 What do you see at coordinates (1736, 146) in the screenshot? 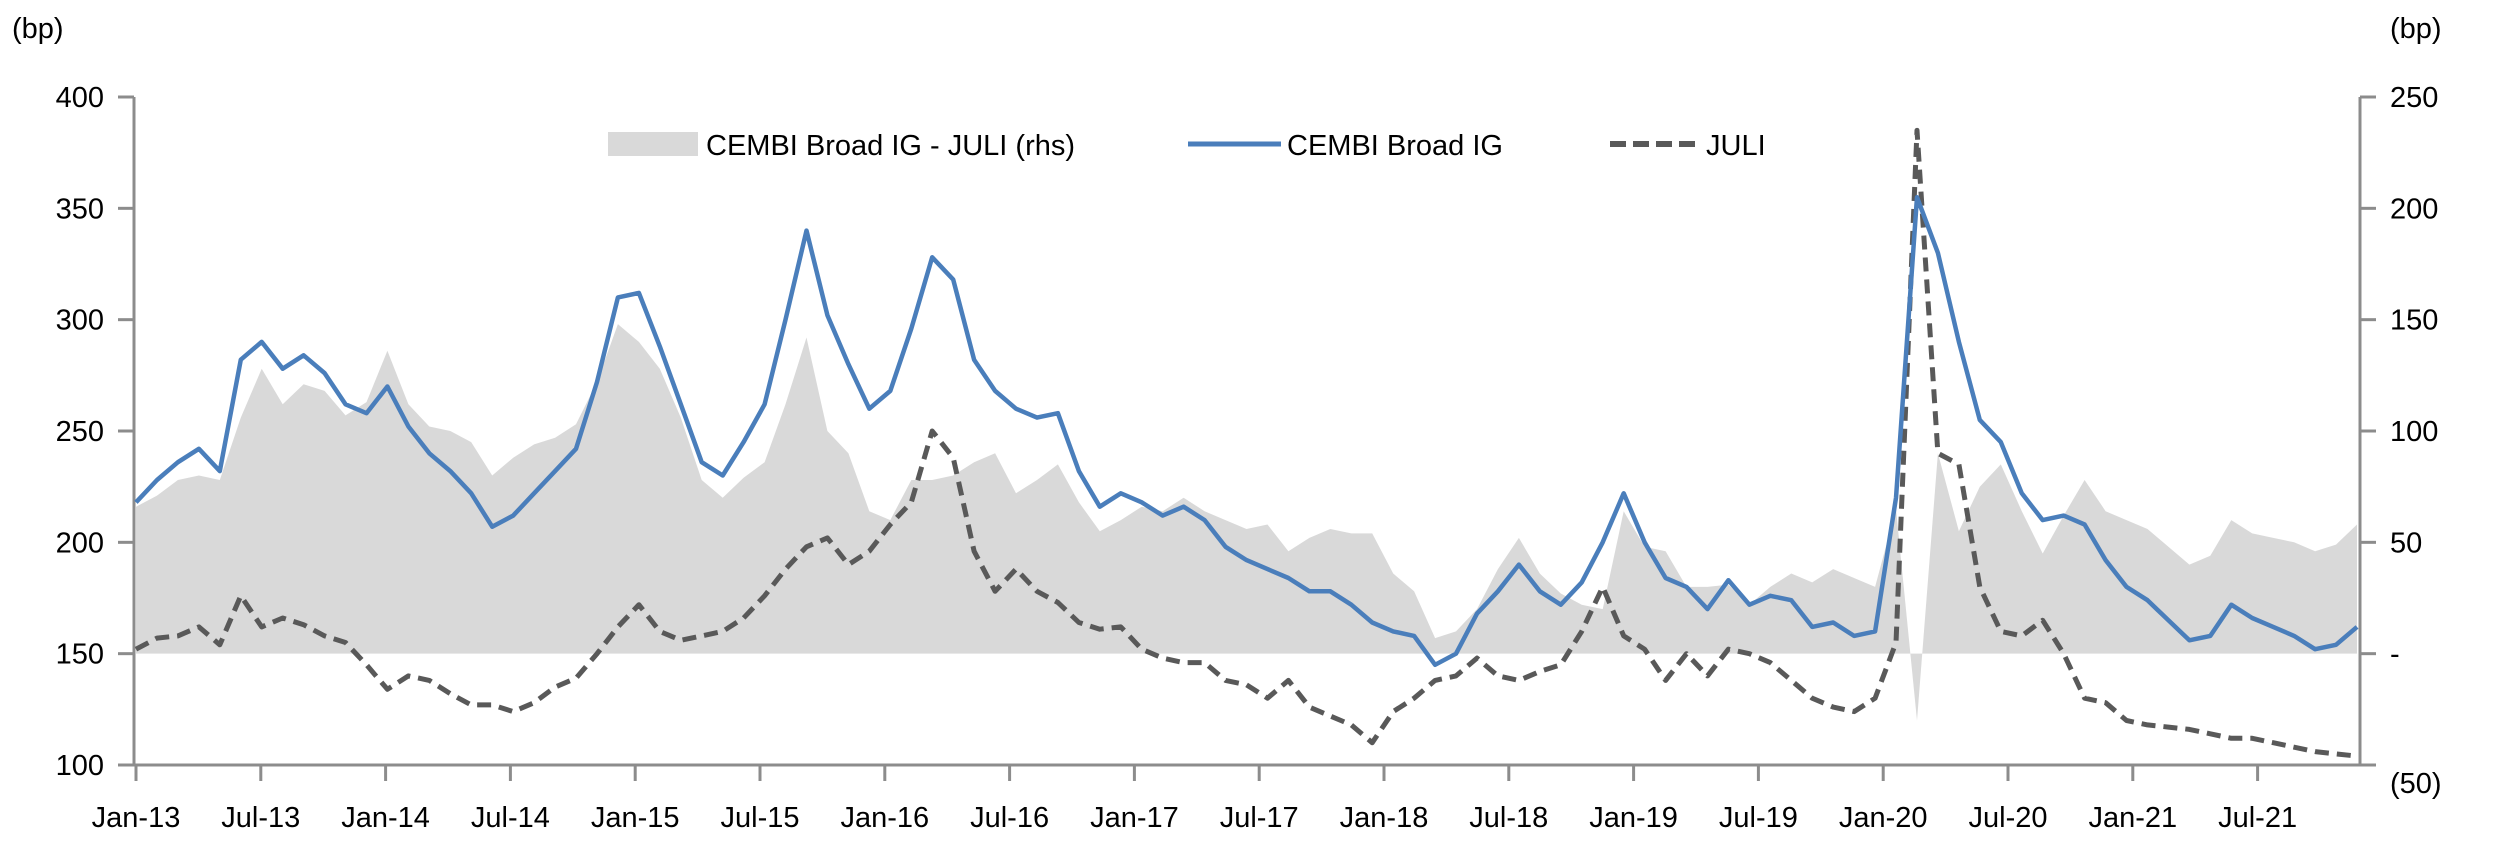
I see `legend-label-juli: JULI` at bounding box center [1736, 146].